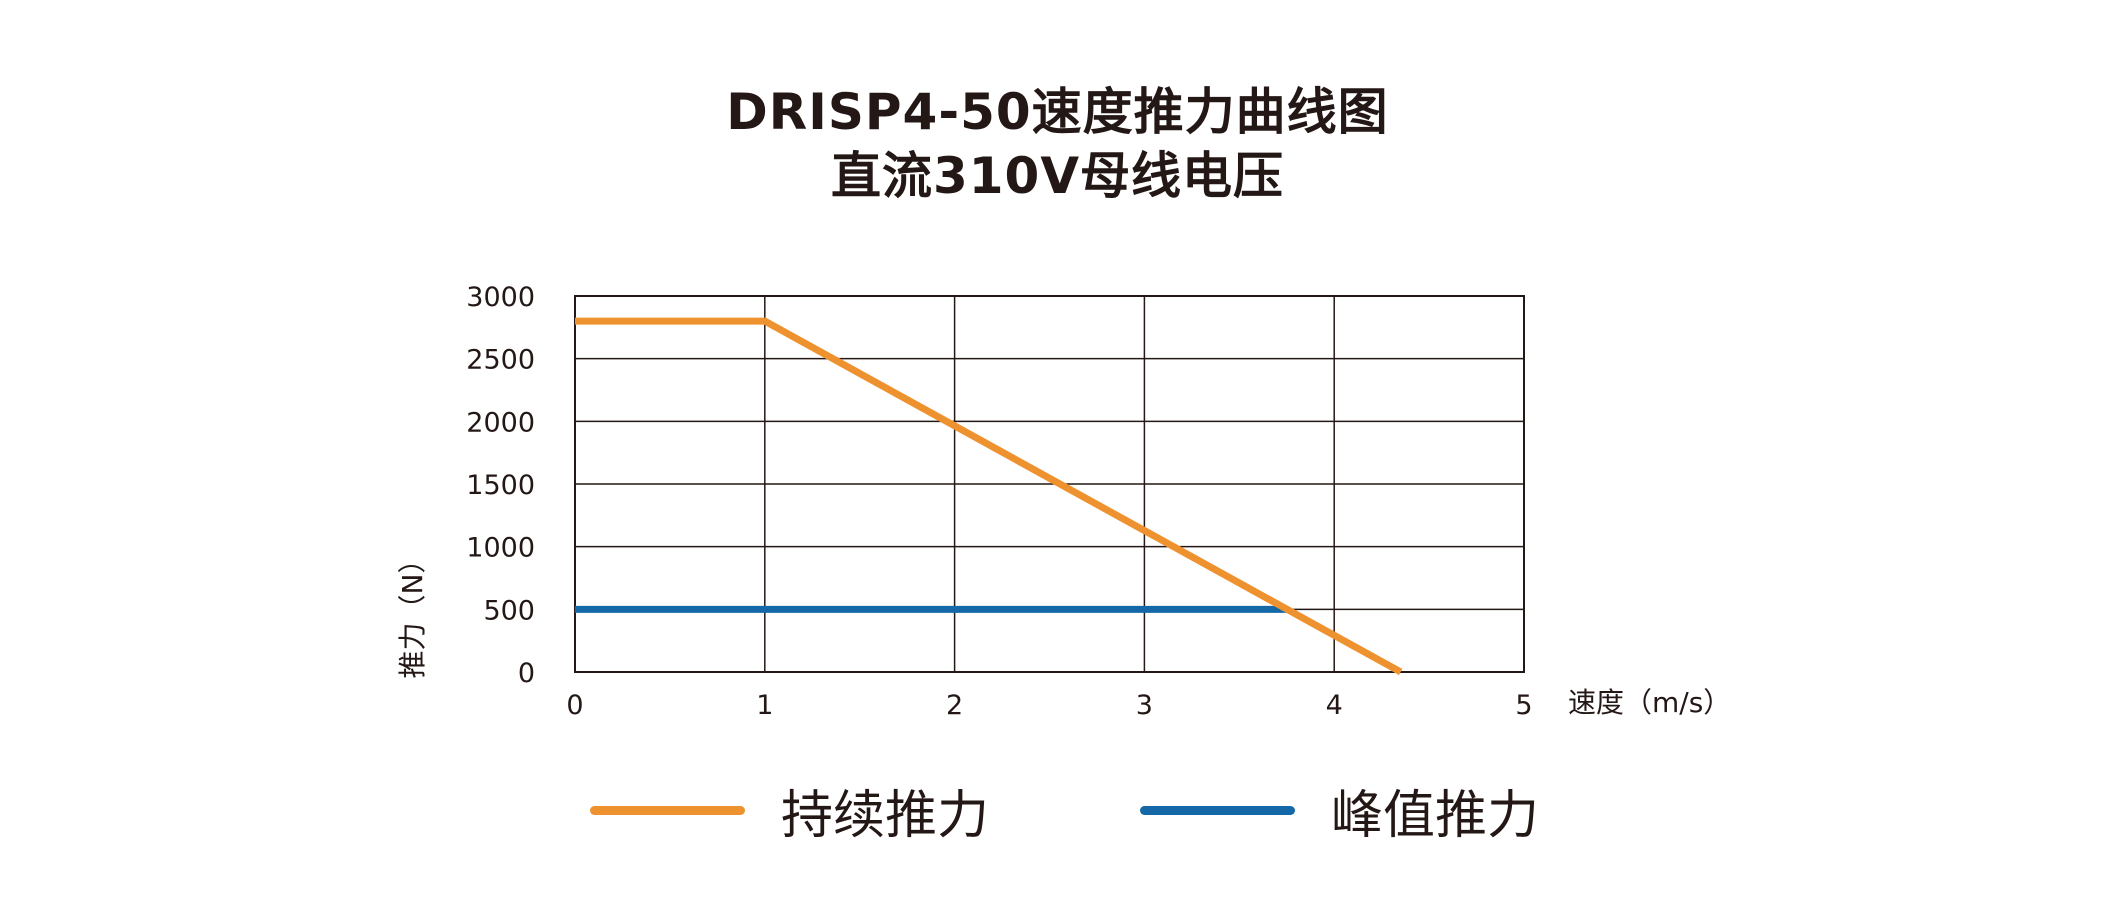 This screenshot has height=906, width=2115. What do you see at coordinates (1057, 112) in the screenshot?
I see `chart-title: DRISP4-50速度推力曲线图` at bounding box center [1057, 112].